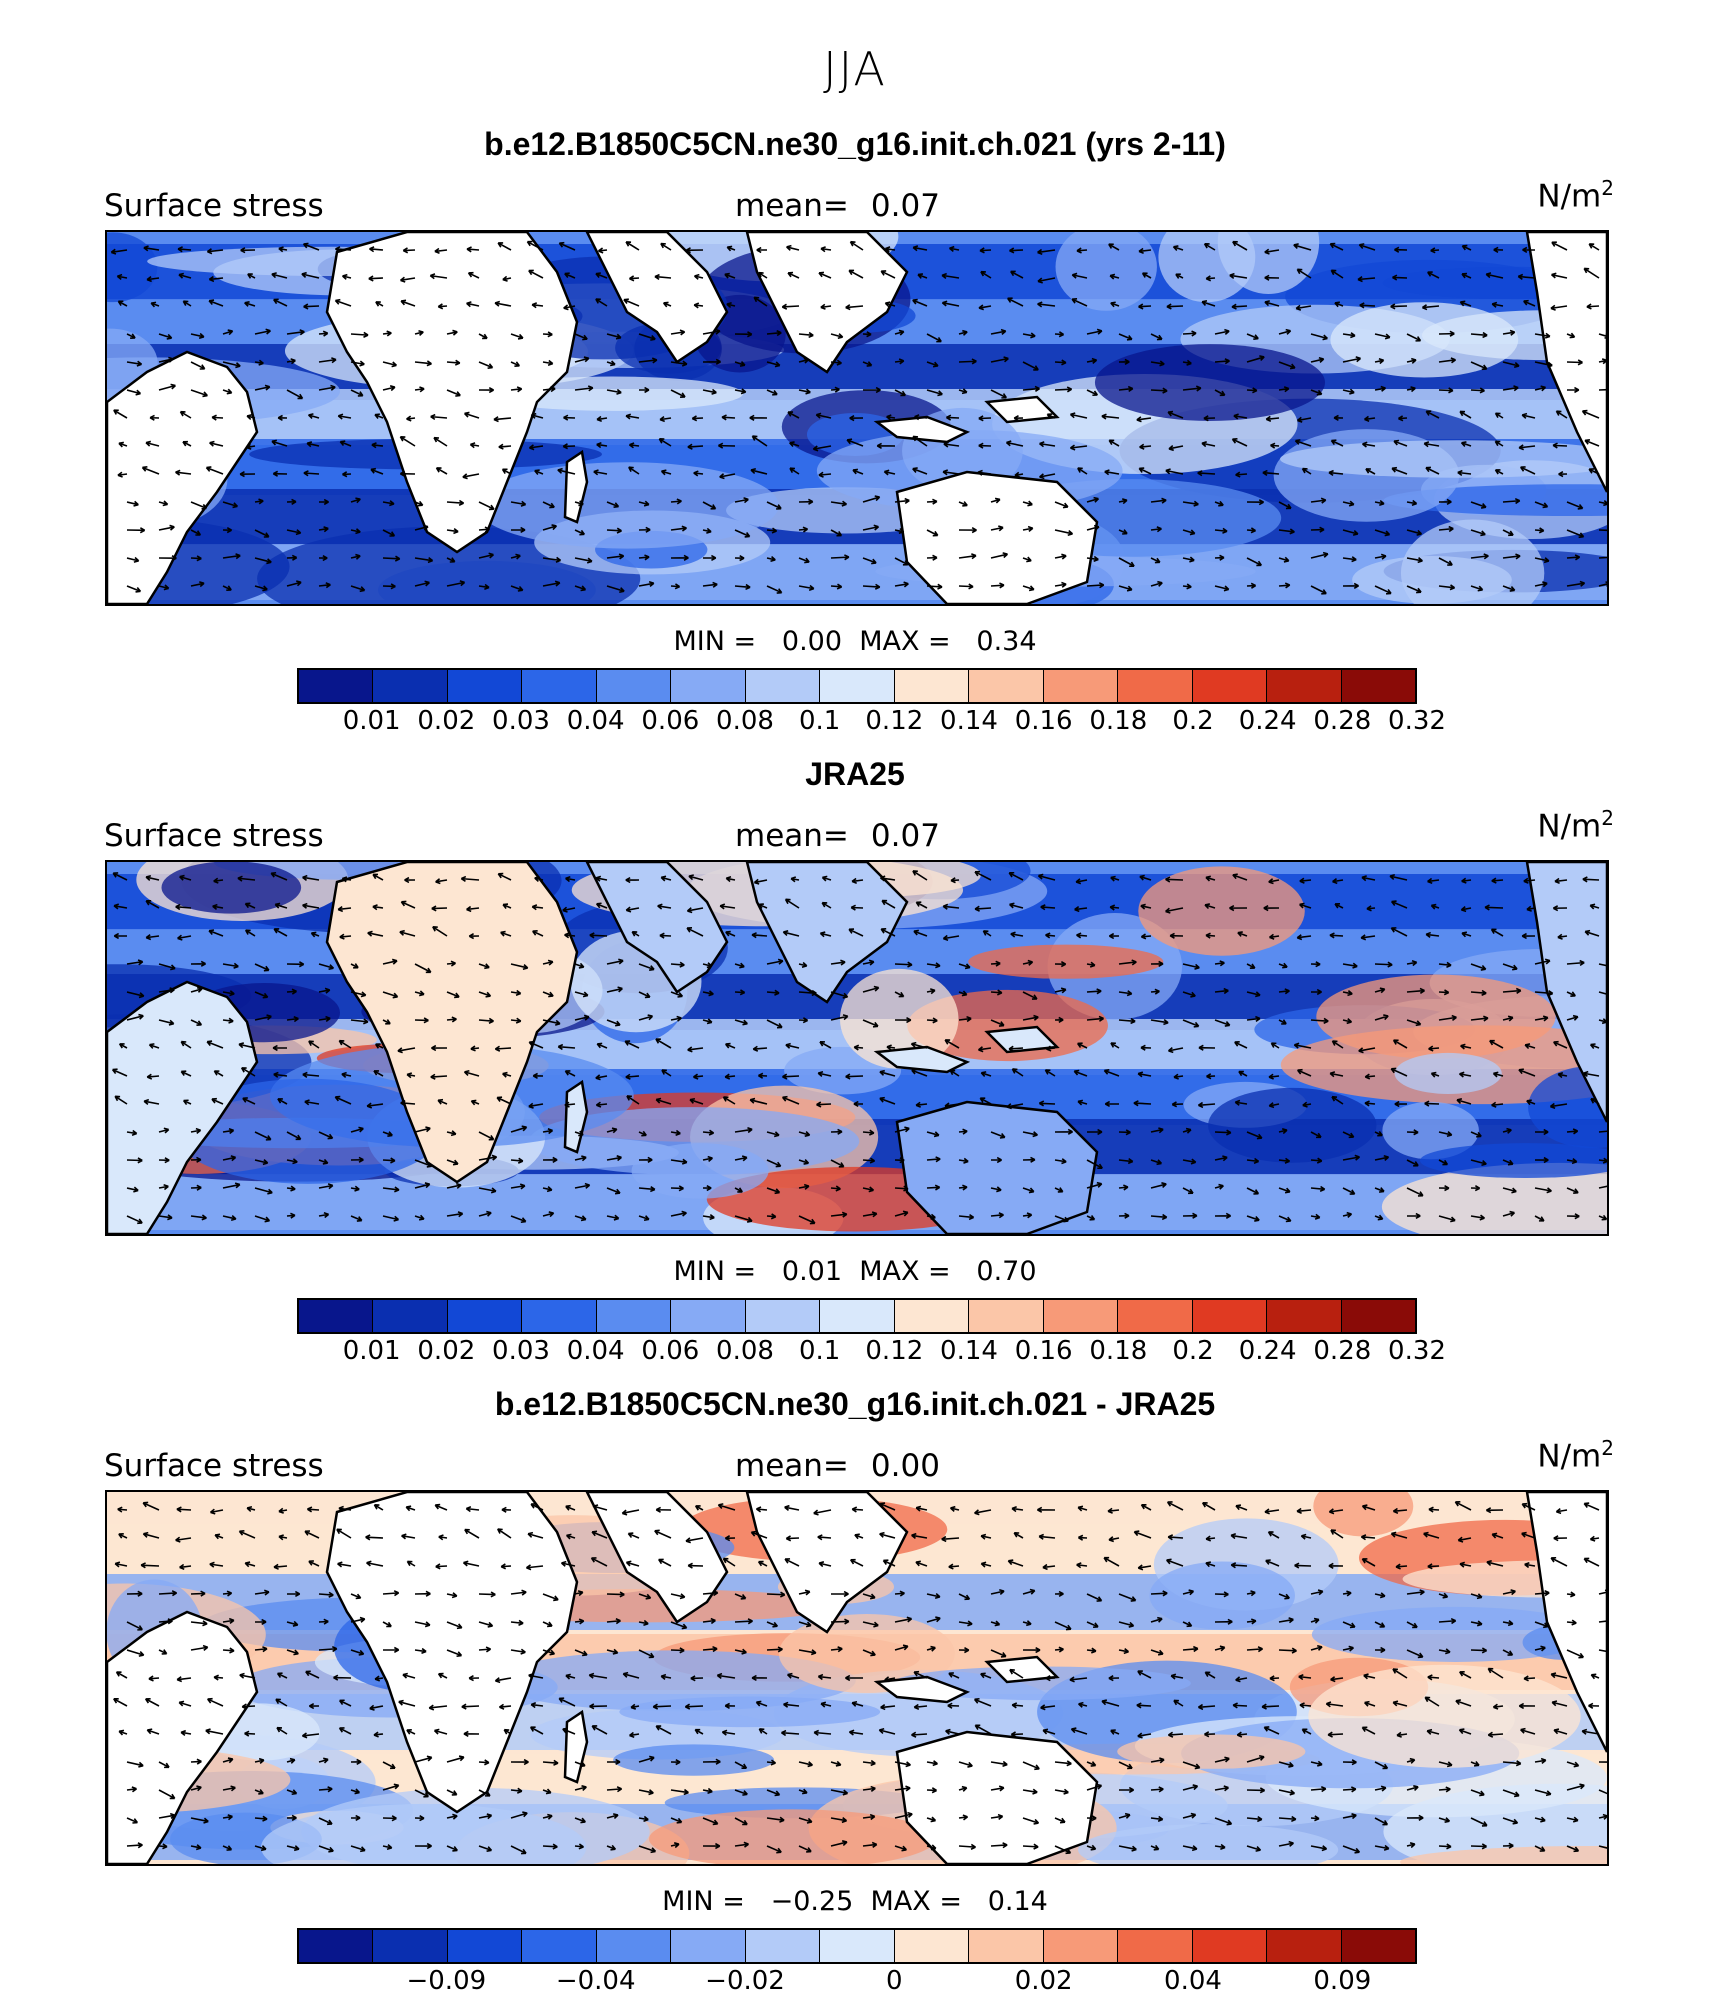  I want to click on colorbar-tick-label: −0.04, so click(595, 1981).